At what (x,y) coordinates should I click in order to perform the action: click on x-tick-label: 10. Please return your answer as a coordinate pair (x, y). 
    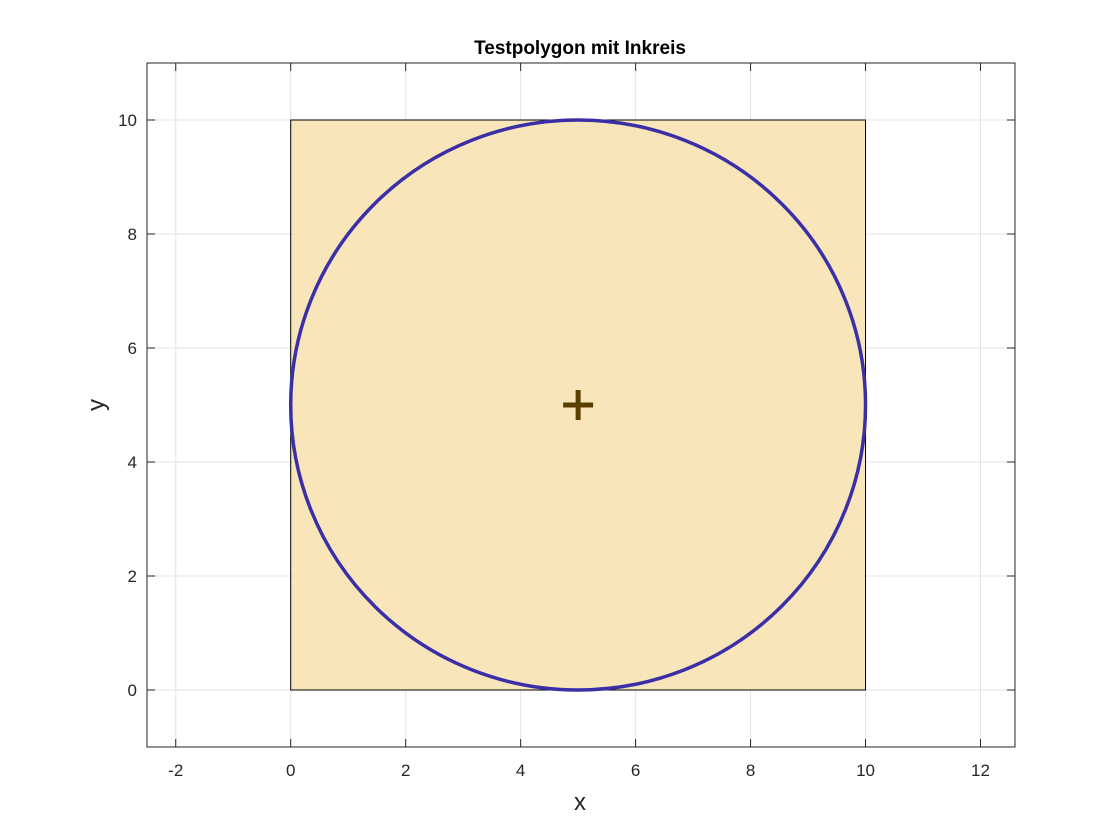
    Looking at the image, I should click on (865, 770).